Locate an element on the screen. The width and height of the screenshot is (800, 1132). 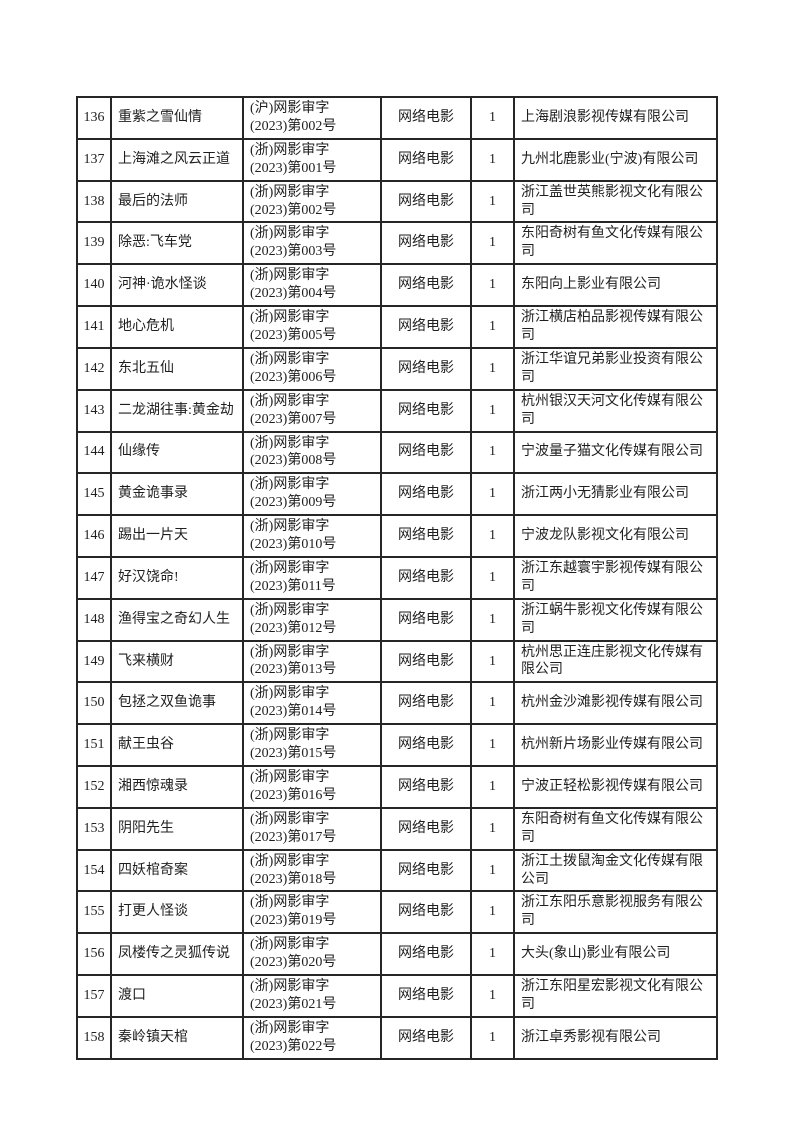
row-number-cell: 142 is located at coordinates (94, 368).